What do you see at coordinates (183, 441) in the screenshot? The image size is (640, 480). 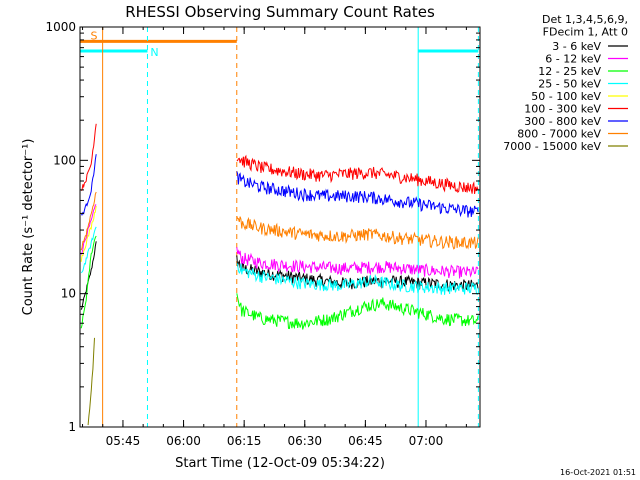 I see `x-tick-label: 06:00` at bounding box center [183, 441].